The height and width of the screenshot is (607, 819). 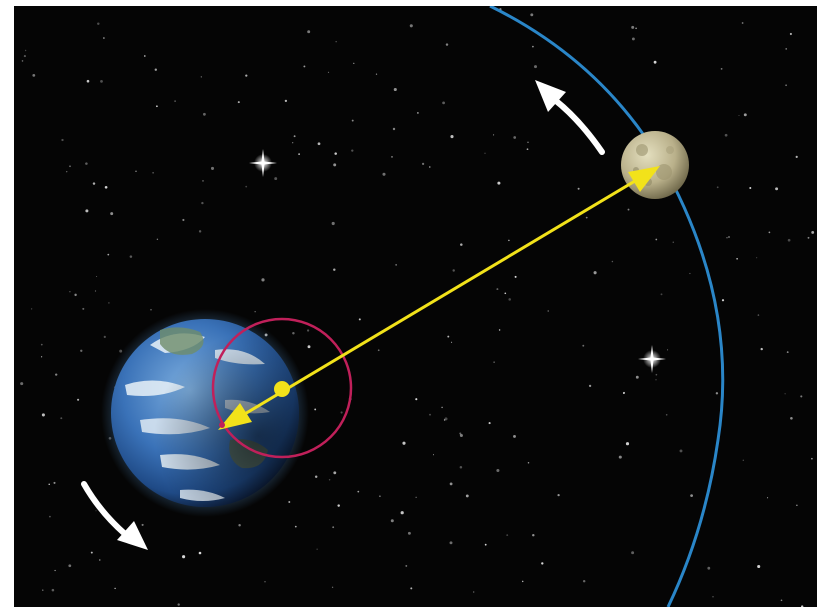 What do you see at coordinates (655, 165) in the screenshot?
I see `moon` at bounding box center [655, 165].